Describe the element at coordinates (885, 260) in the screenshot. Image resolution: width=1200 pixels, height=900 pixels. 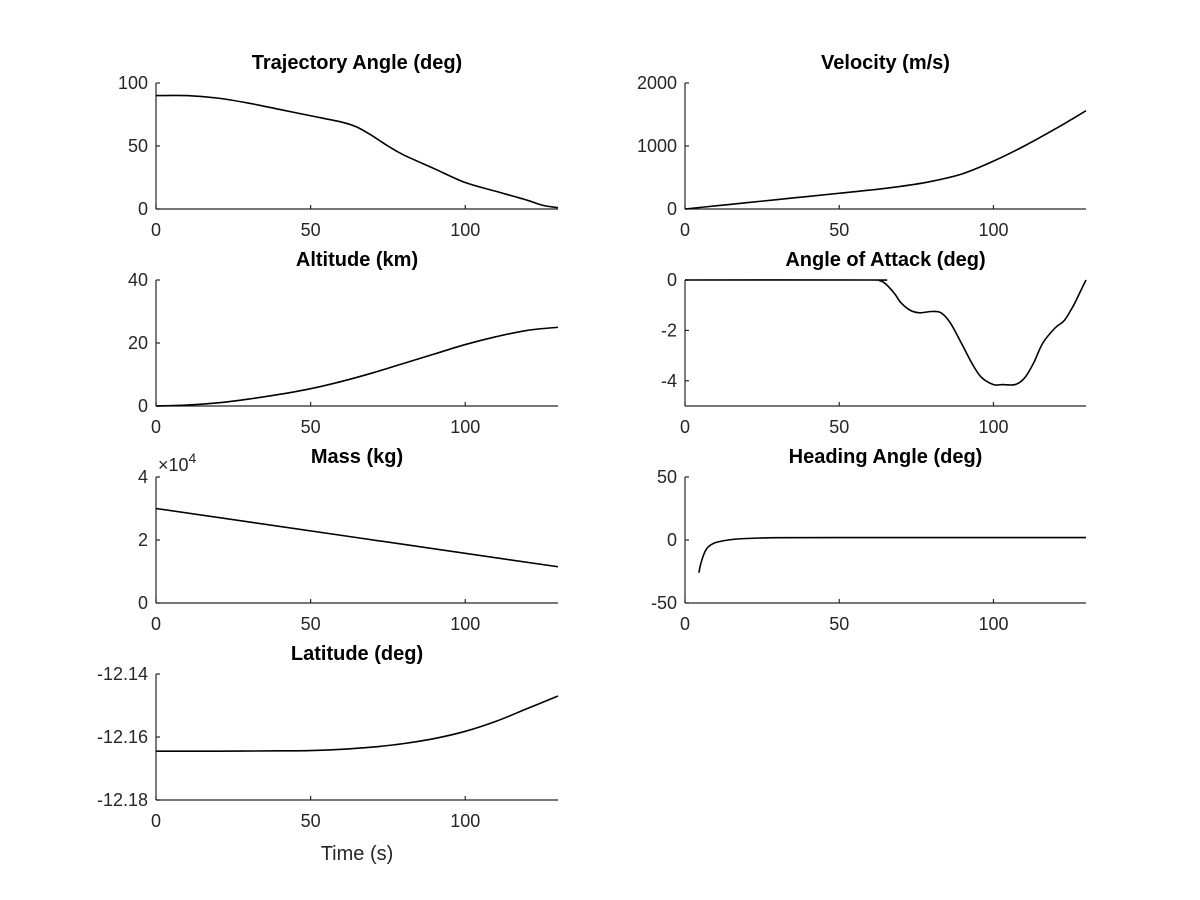
I see `aoa-title: Angle of Attack (deg)` at that location.